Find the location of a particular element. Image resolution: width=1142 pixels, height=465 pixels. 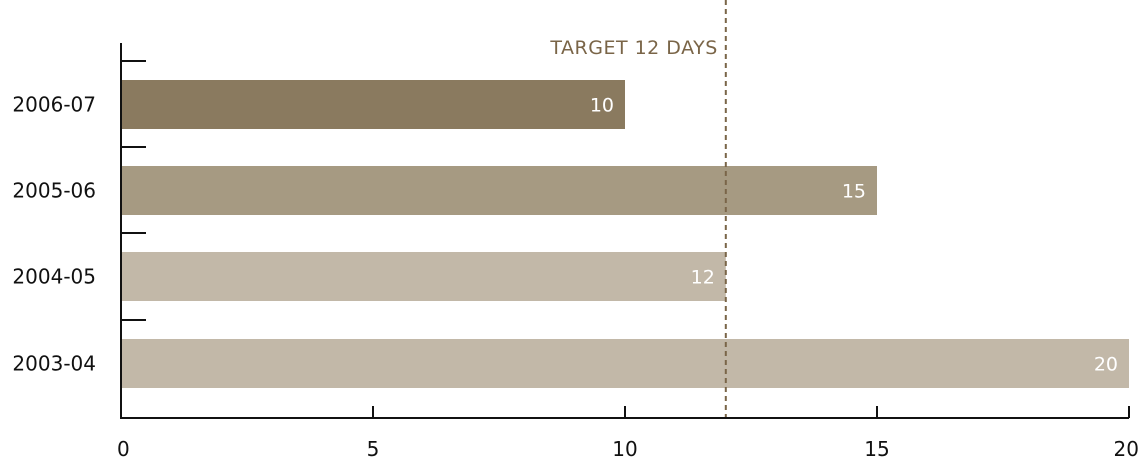

data-label-2005-06: 15 is located at coordinates (854, 192).